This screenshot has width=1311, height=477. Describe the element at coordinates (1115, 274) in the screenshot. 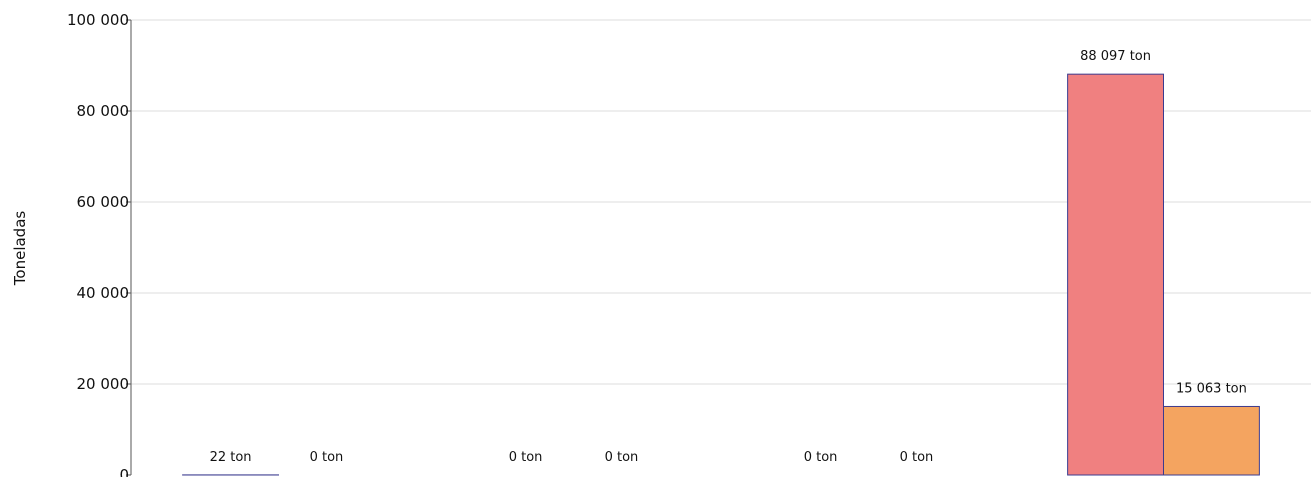

I see `bar-series0-group3` at that location.